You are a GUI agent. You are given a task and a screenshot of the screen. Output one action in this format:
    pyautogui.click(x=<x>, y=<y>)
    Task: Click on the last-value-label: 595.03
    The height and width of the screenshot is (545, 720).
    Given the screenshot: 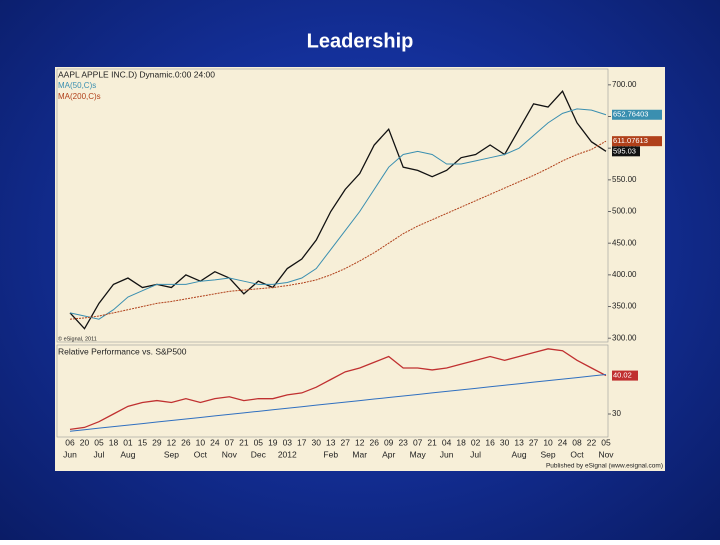 What is the action you would take?
    pyautogui.click(x=624, y=150)
    